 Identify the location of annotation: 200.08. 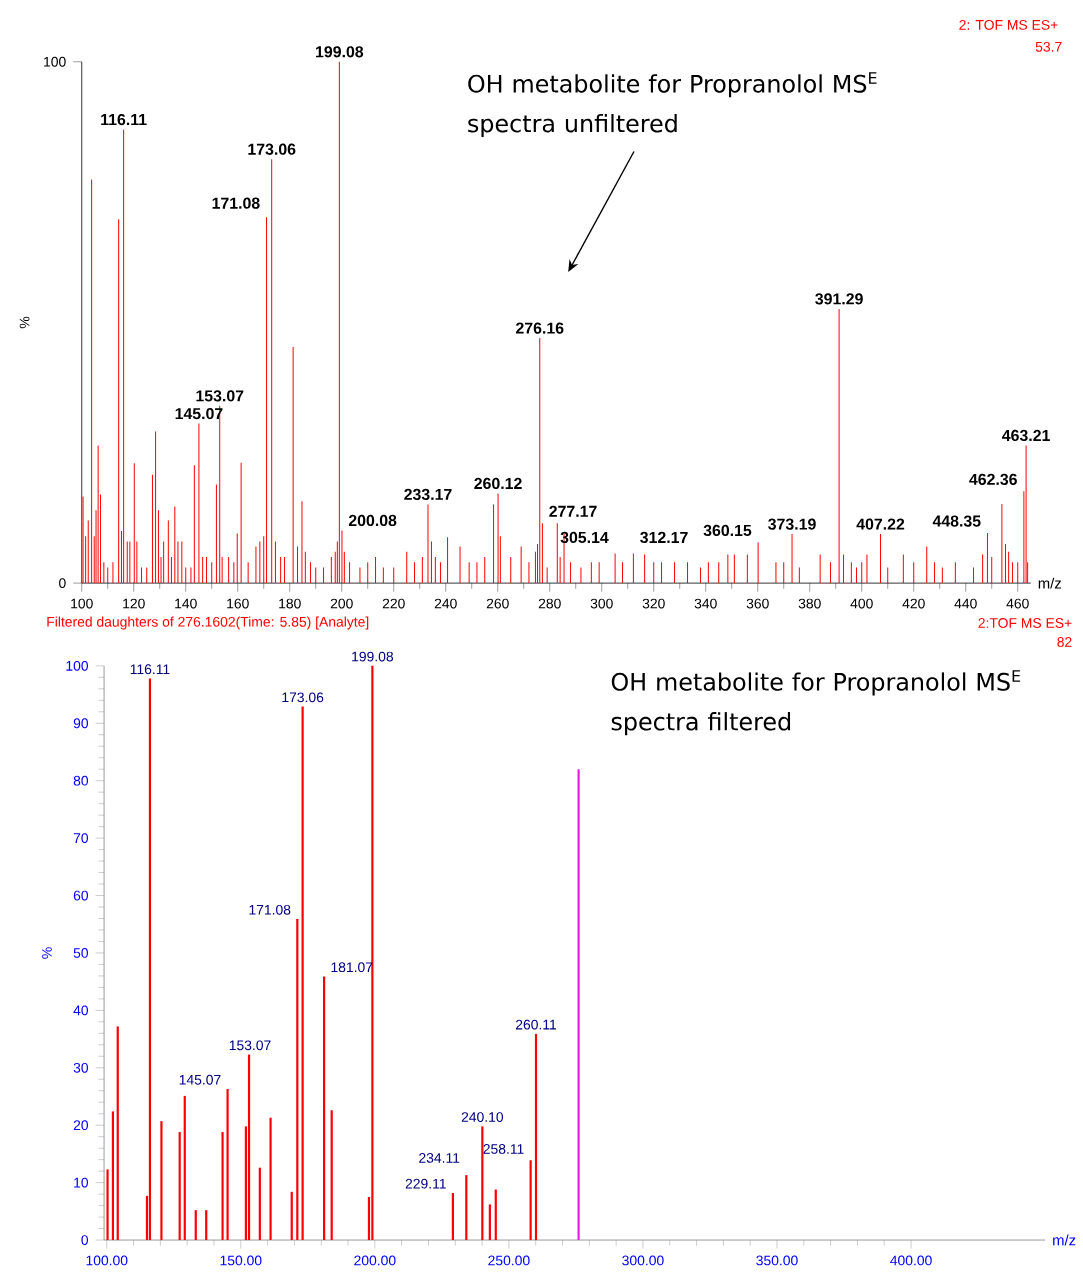
(373, 520).